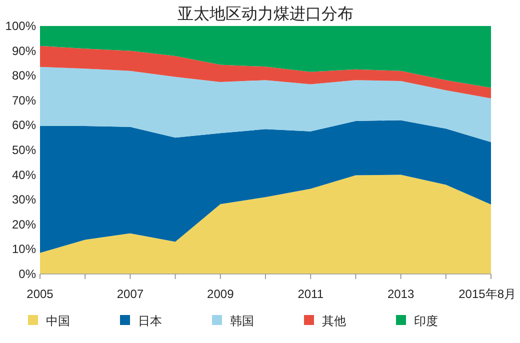 Image resolution: width=520 pixels, height=343 pixels. I want to click on legend-label: 日本, so click(150, 321).